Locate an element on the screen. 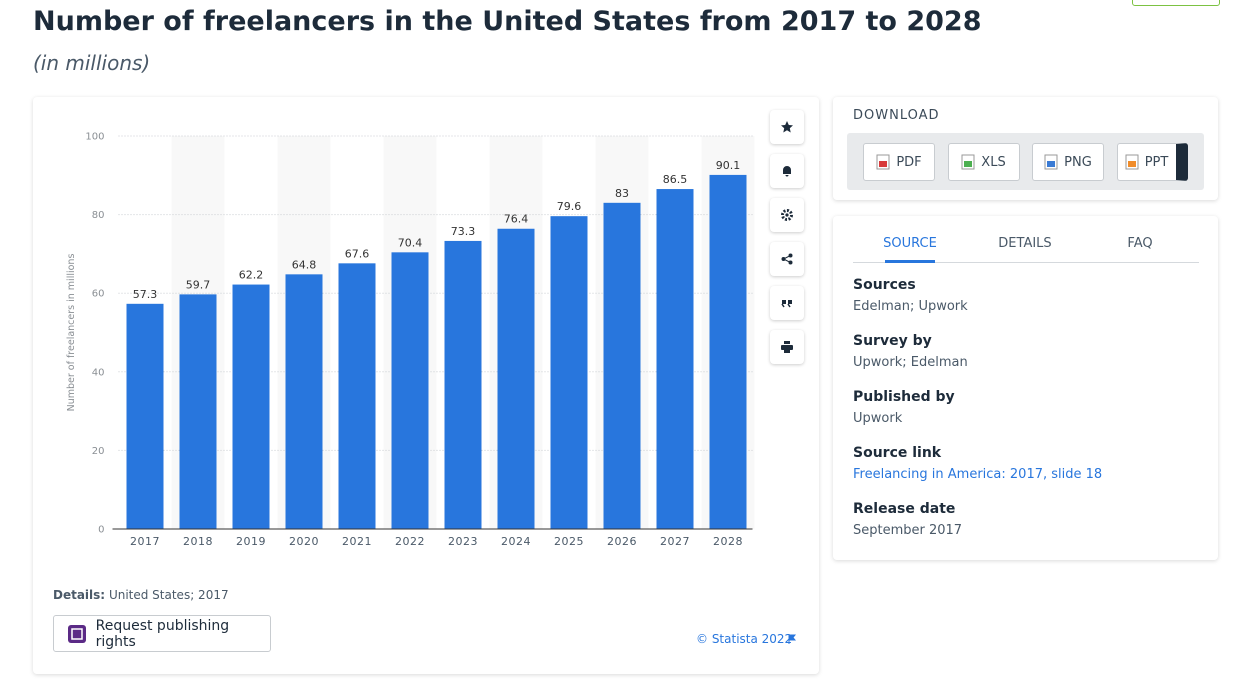 Image resolution: width=1235 pixels, height=681 pixels. flag-icon is located at coordinates (792, 639).